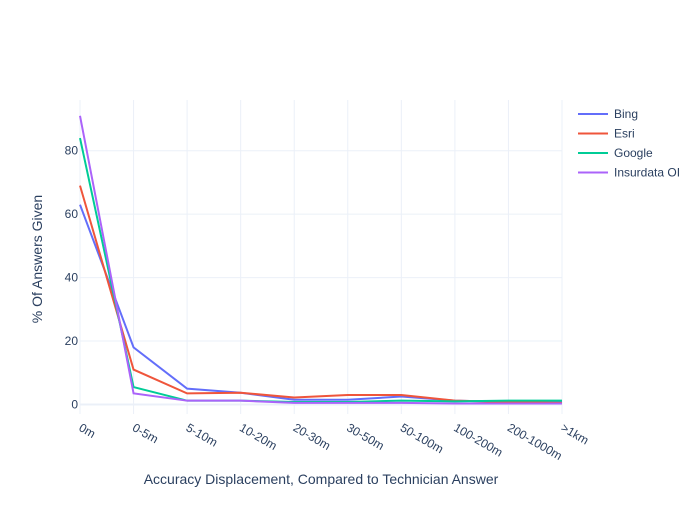  What do you see at coordinates (626, 114) in the screenshot?
I see `legend-label: Bing` at bounding box center [626, 114].